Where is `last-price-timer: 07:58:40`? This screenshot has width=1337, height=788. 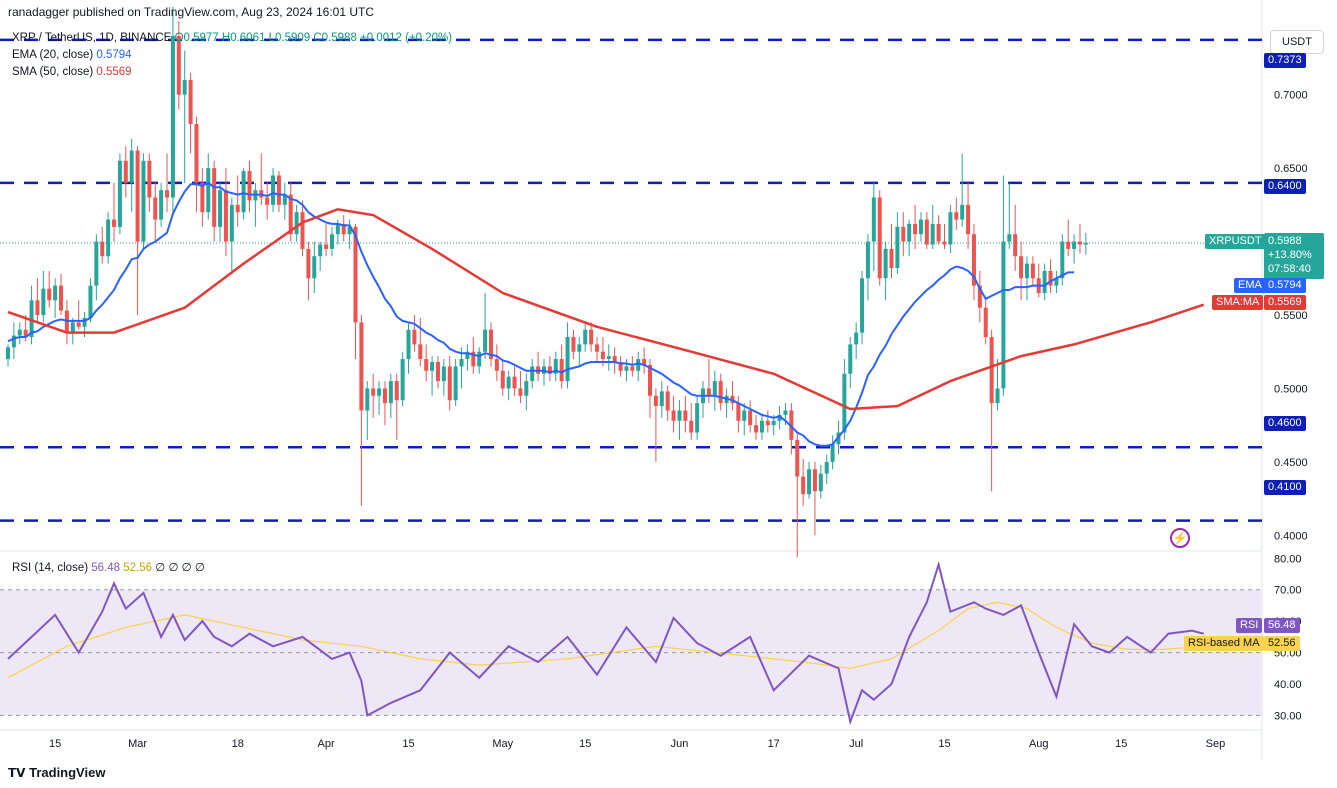
last-price-timer: 07:58:40 is located at coordinates (1289, 269).